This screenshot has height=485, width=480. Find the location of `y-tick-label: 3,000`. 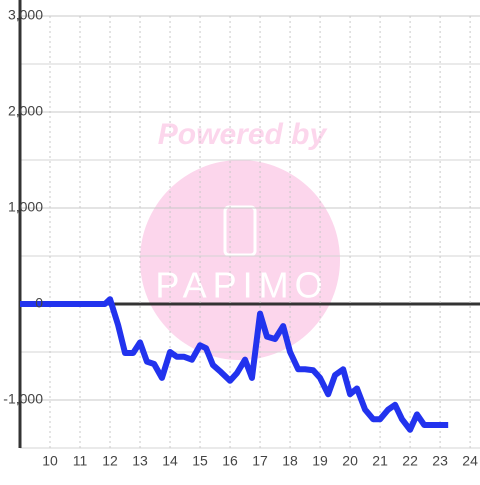

y-tick-label: 3,000 is located at coordinates (25, 15).